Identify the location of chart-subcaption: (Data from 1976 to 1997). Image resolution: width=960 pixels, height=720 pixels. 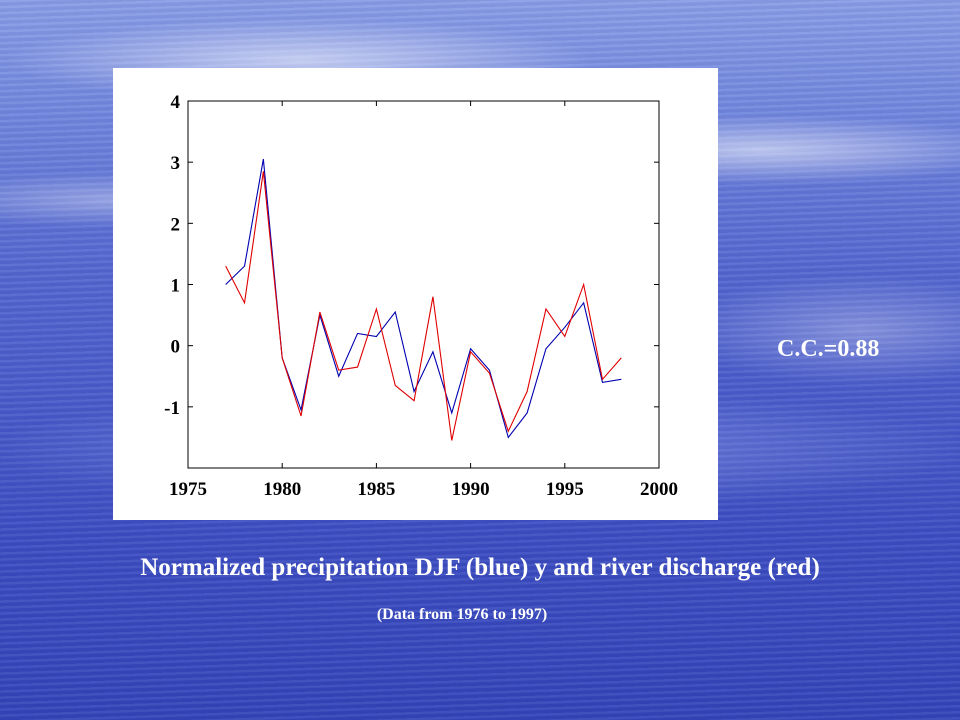
(462, 614).